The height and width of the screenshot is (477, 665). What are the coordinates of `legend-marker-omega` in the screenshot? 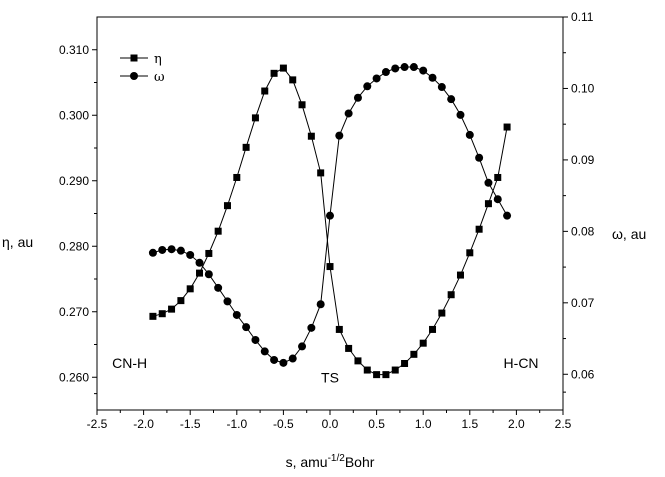 It's located at (134, 76).